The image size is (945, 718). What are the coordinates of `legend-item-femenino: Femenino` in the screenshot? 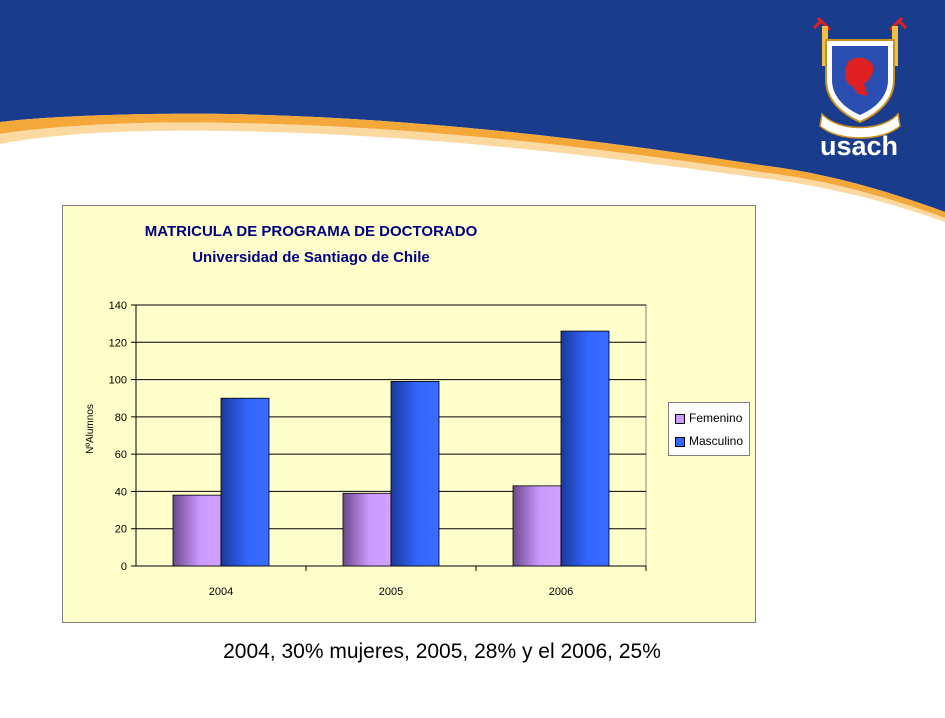 It's located at (708, 418).